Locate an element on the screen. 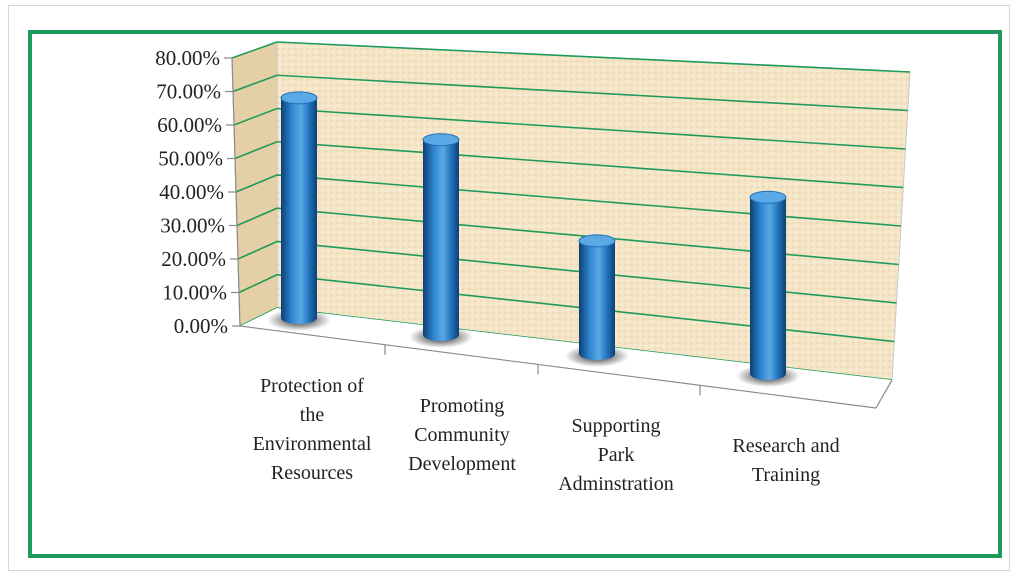  x-category-label: Research and Training is located at coordinates (785, 460).